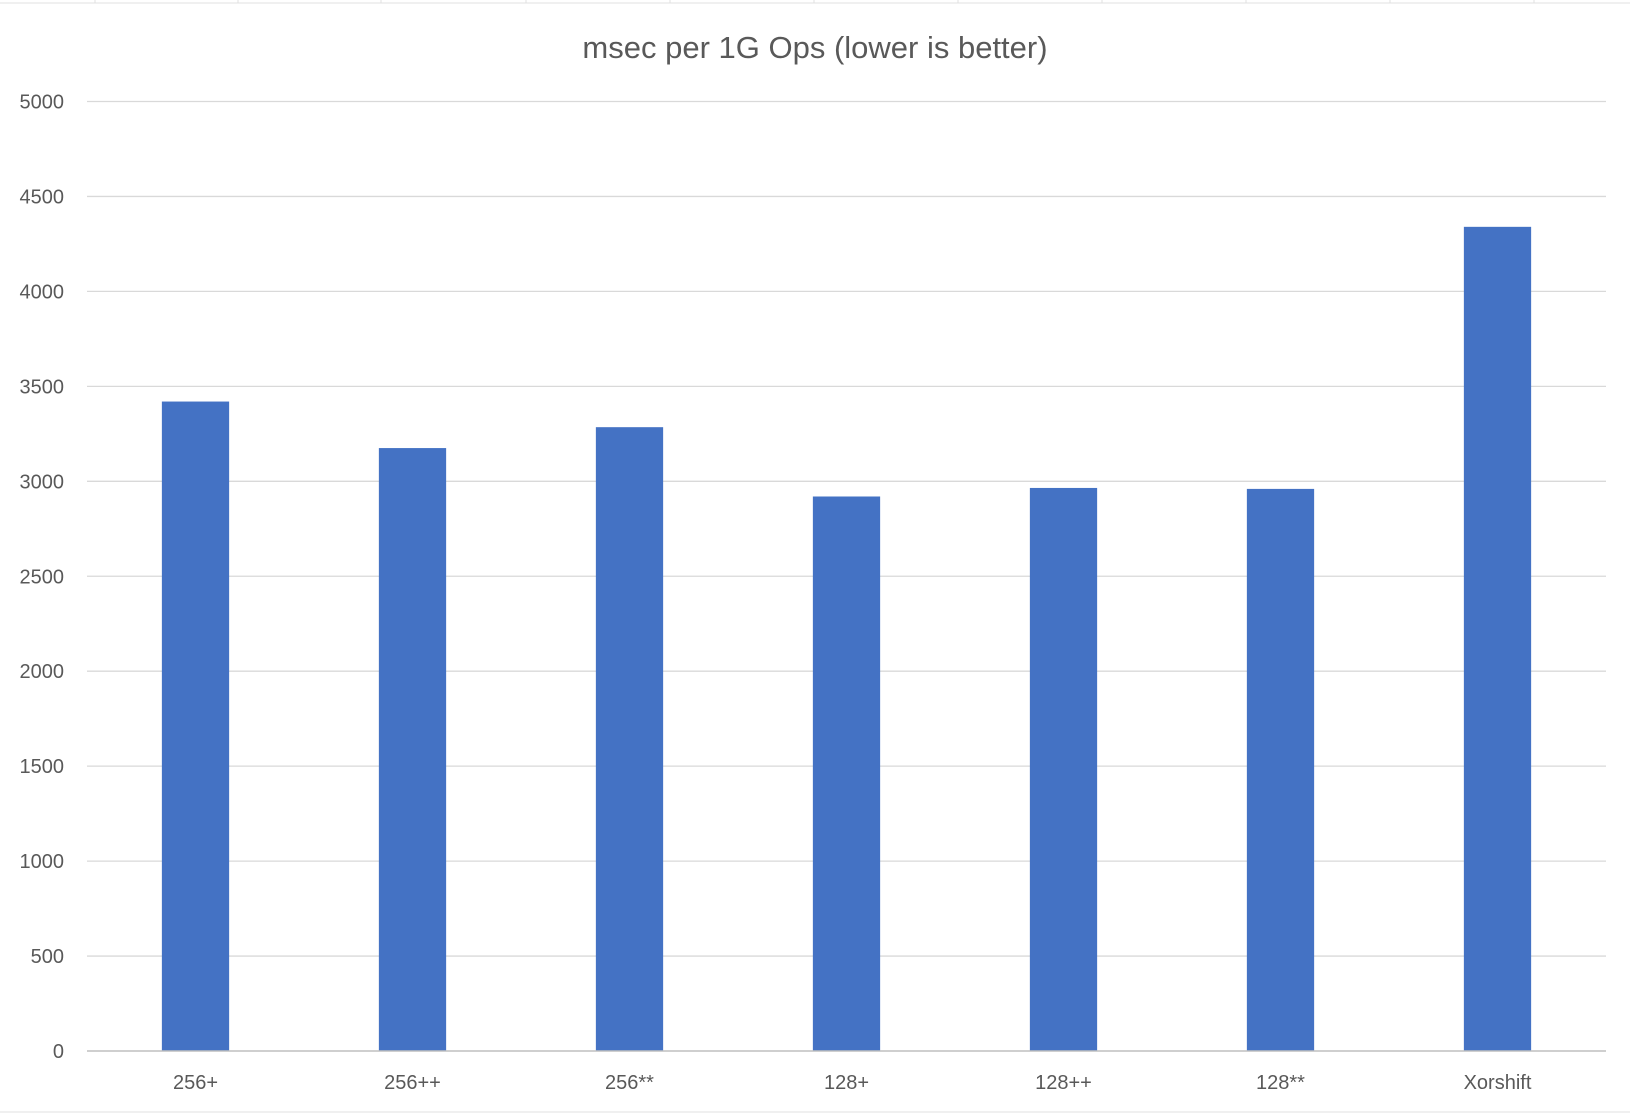 This screenshot has height=1114, width=1630. What do you see at coordinates (42, 767) in the screenshot?
I see `y-tick-label: 1500` at bounding box center [42, 767].